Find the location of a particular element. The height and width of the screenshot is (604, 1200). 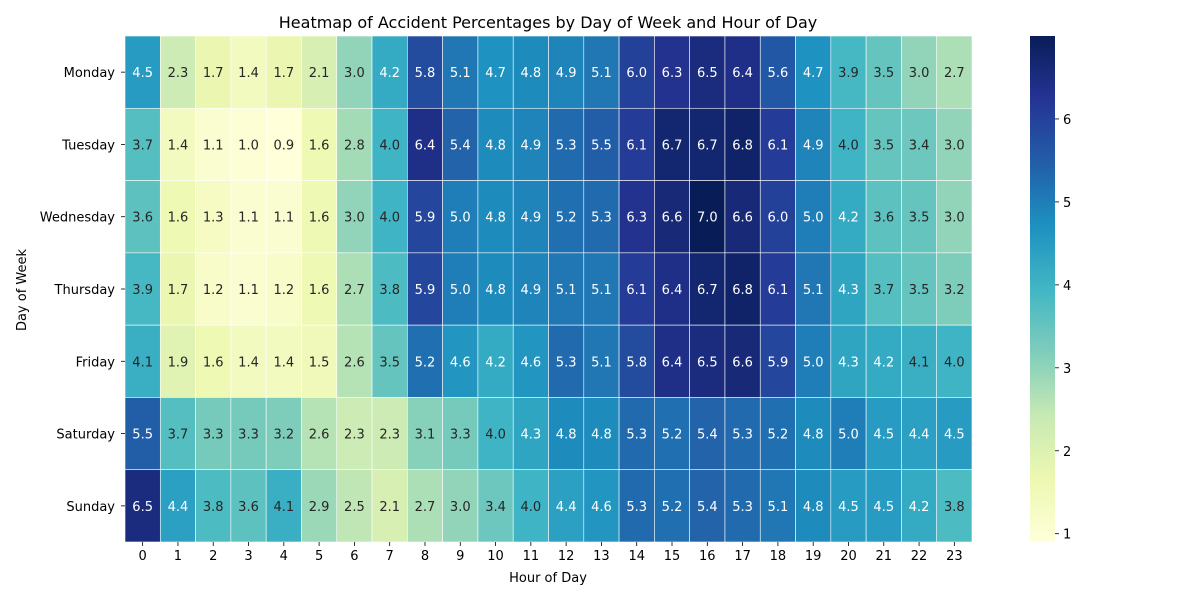

cell-value-label: 6.3 is located at coordinates (636, 218).